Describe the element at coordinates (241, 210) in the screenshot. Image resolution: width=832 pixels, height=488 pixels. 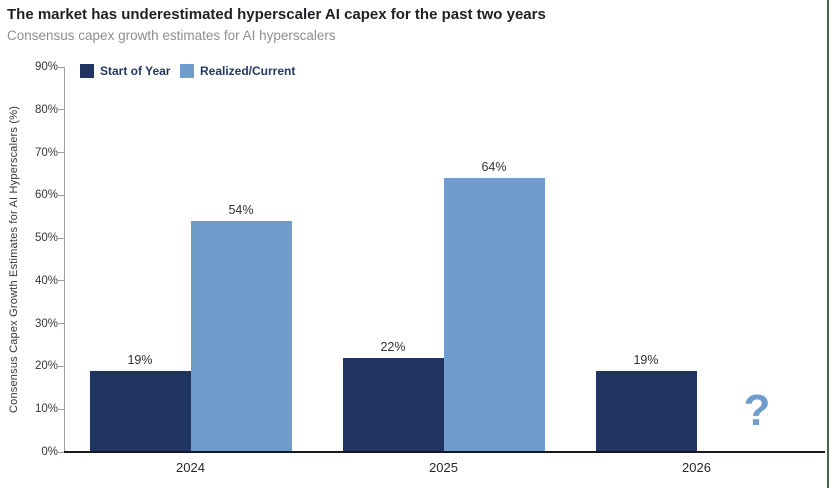
I see `bar-value-label: 54%` at that location.